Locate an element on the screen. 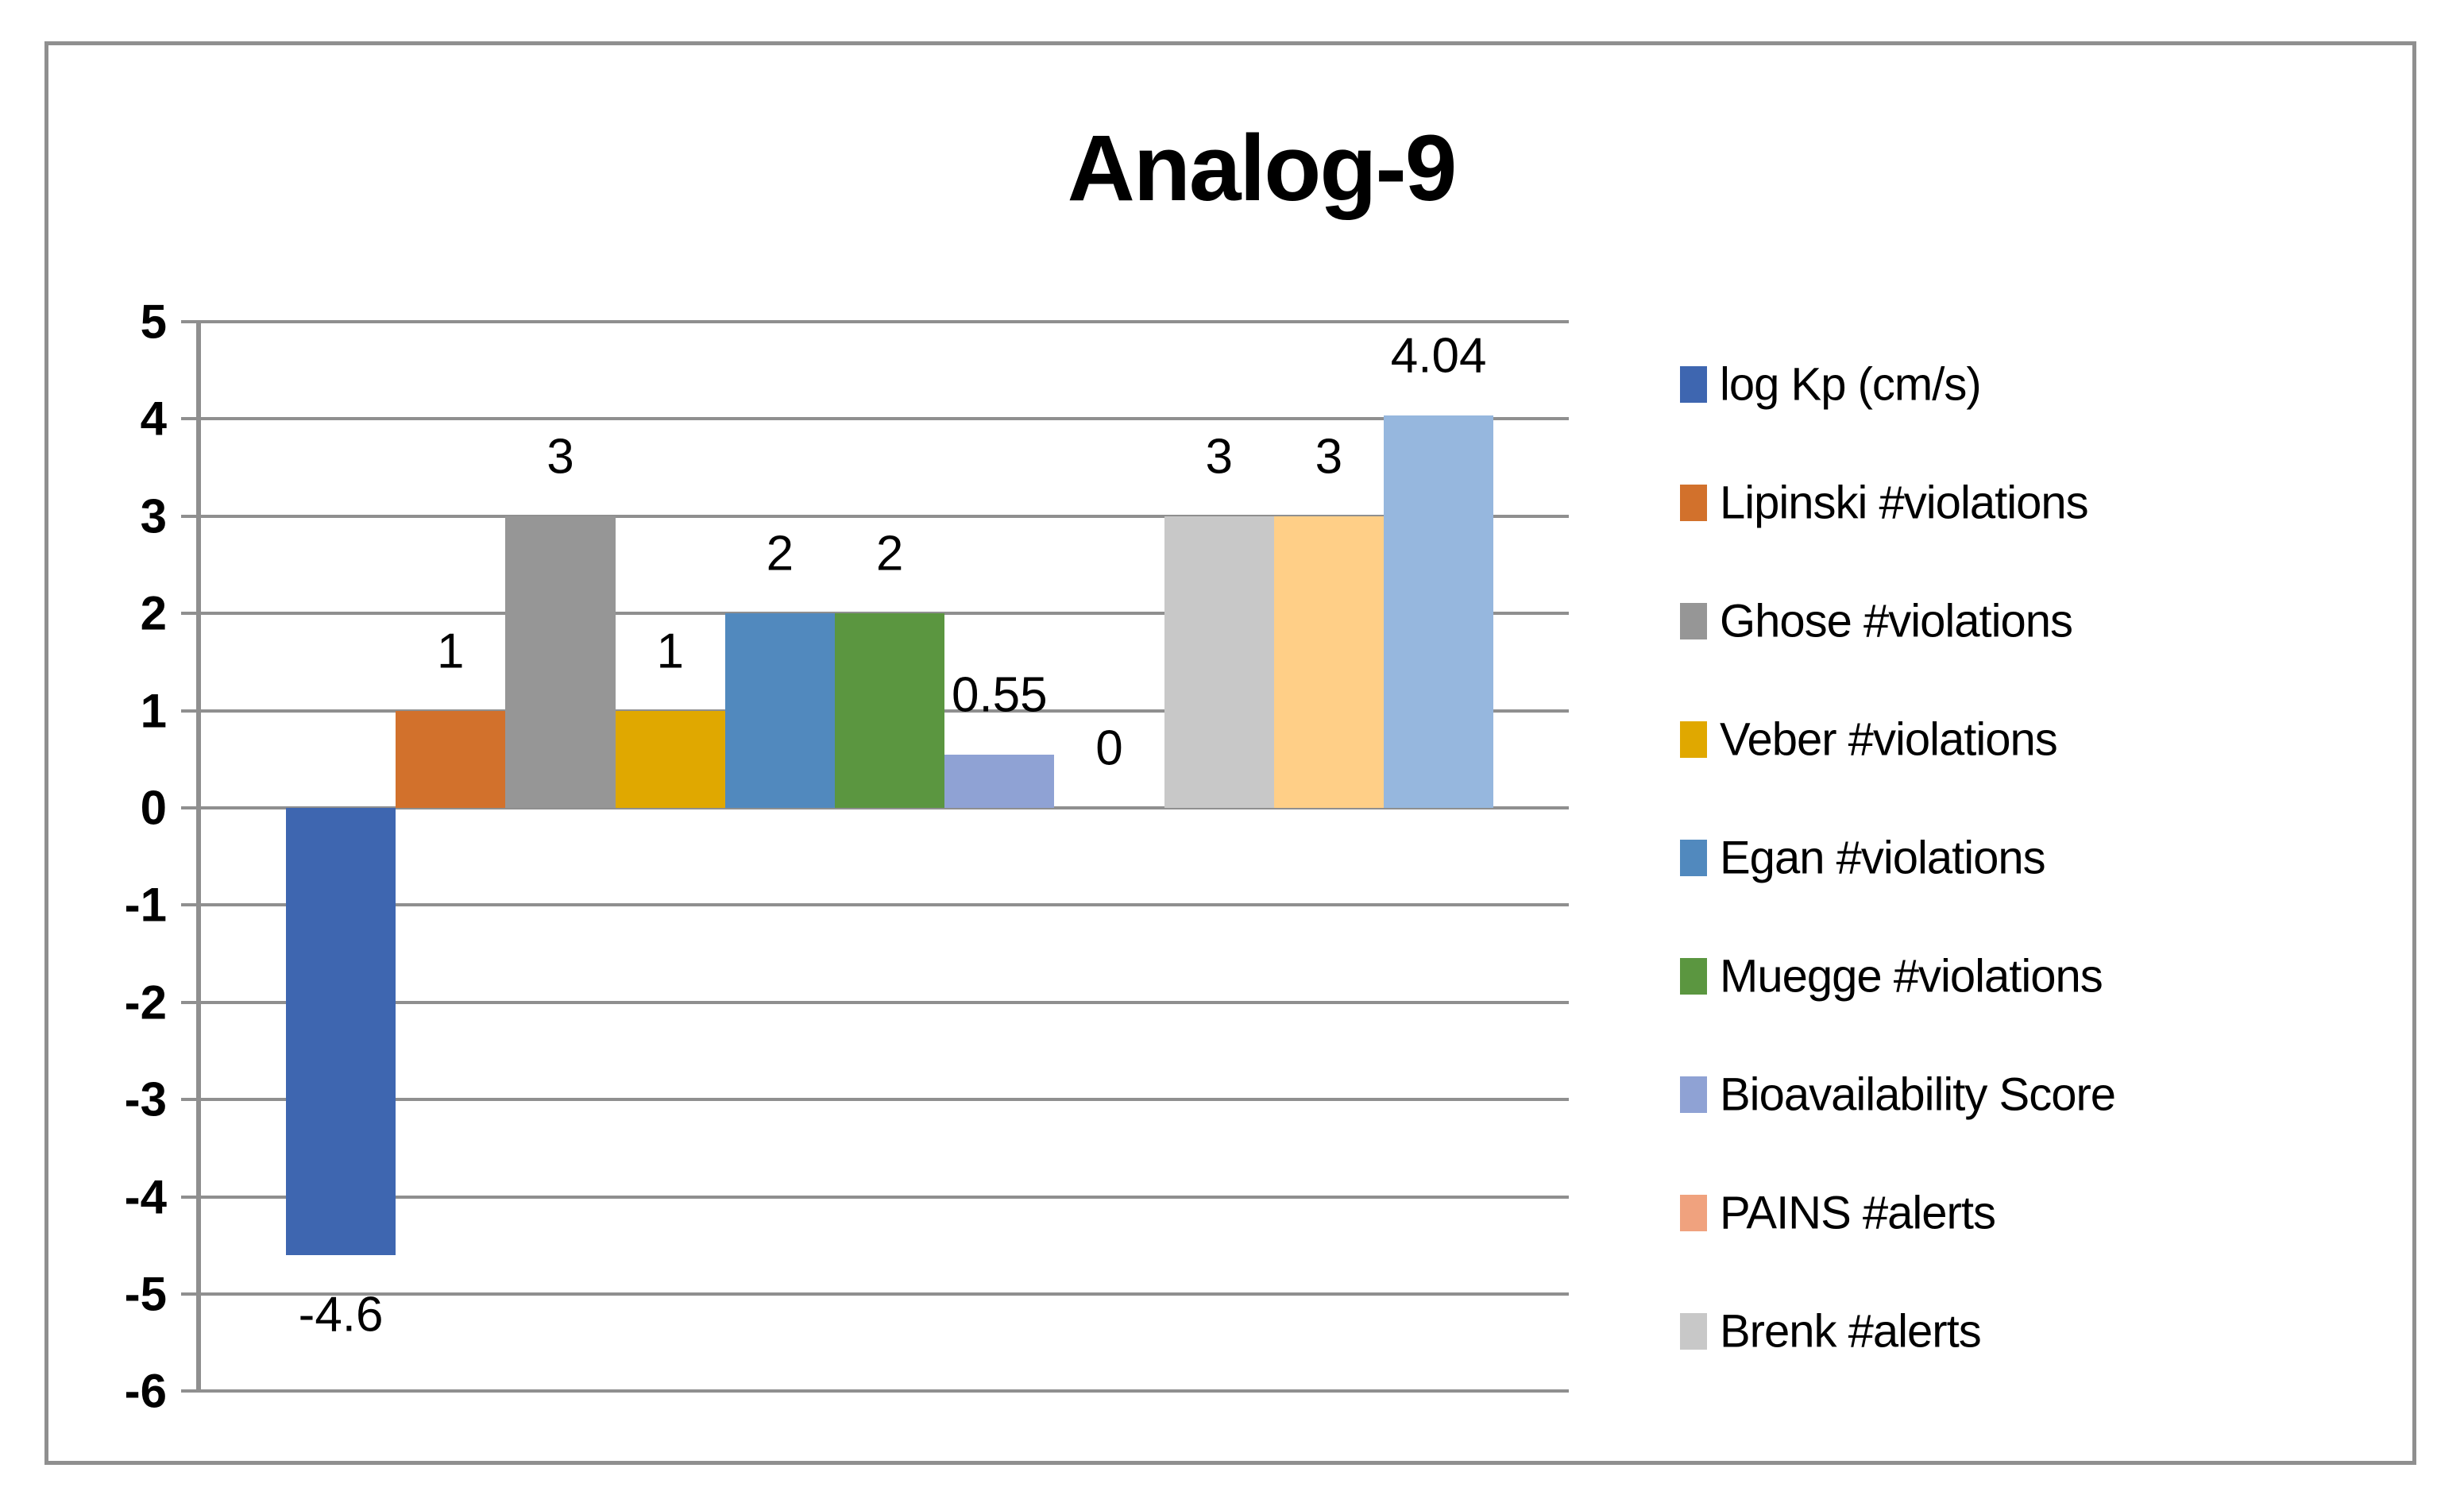 Image resolution: width=2464 pixels, height=1499 pixels. legend-label-muegge-violations: Muegge #violations is located at coordinates (1911, 977).